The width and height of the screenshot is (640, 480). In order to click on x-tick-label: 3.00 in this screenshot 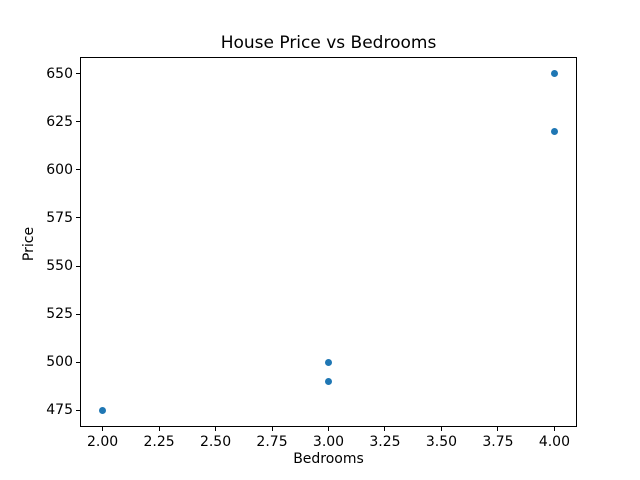, I will do `click(328, 442)`.